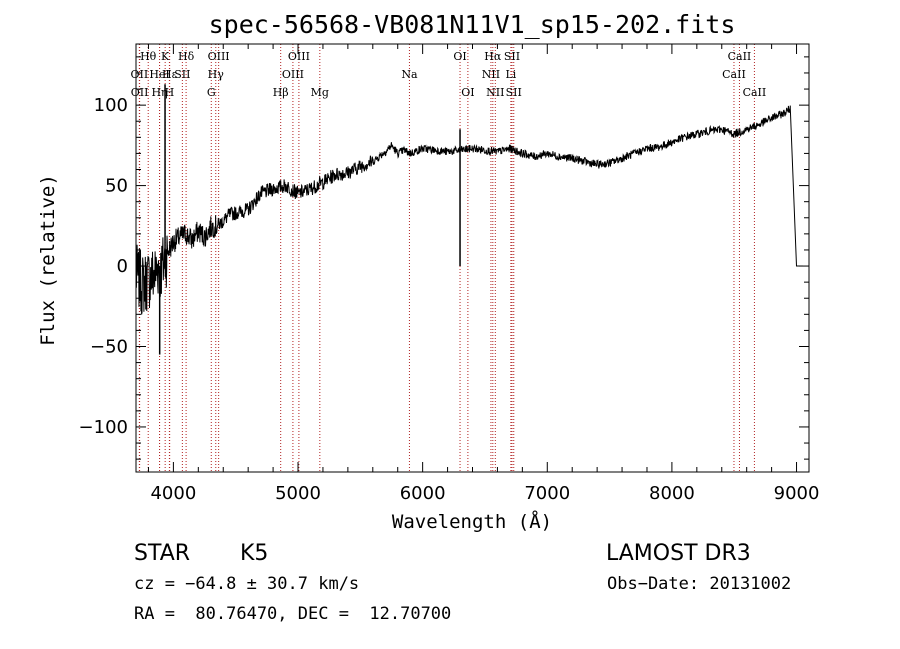 This screenshot has width=900, height=649. What do you see at coordinates (254, 553) in the screenshot?
I see `object-subclass: K5` at bounding box center [254, 553].